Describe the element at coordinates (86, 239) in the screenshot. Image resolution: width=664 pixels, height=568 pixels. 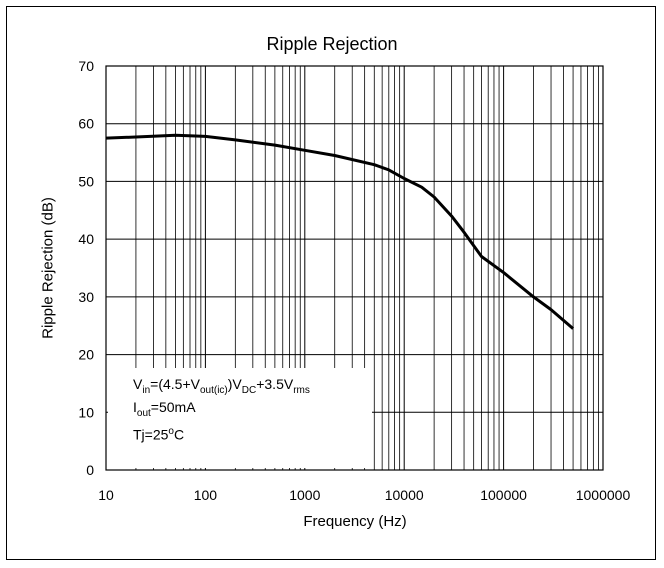
I see `y-tick-label: 40` at that location.